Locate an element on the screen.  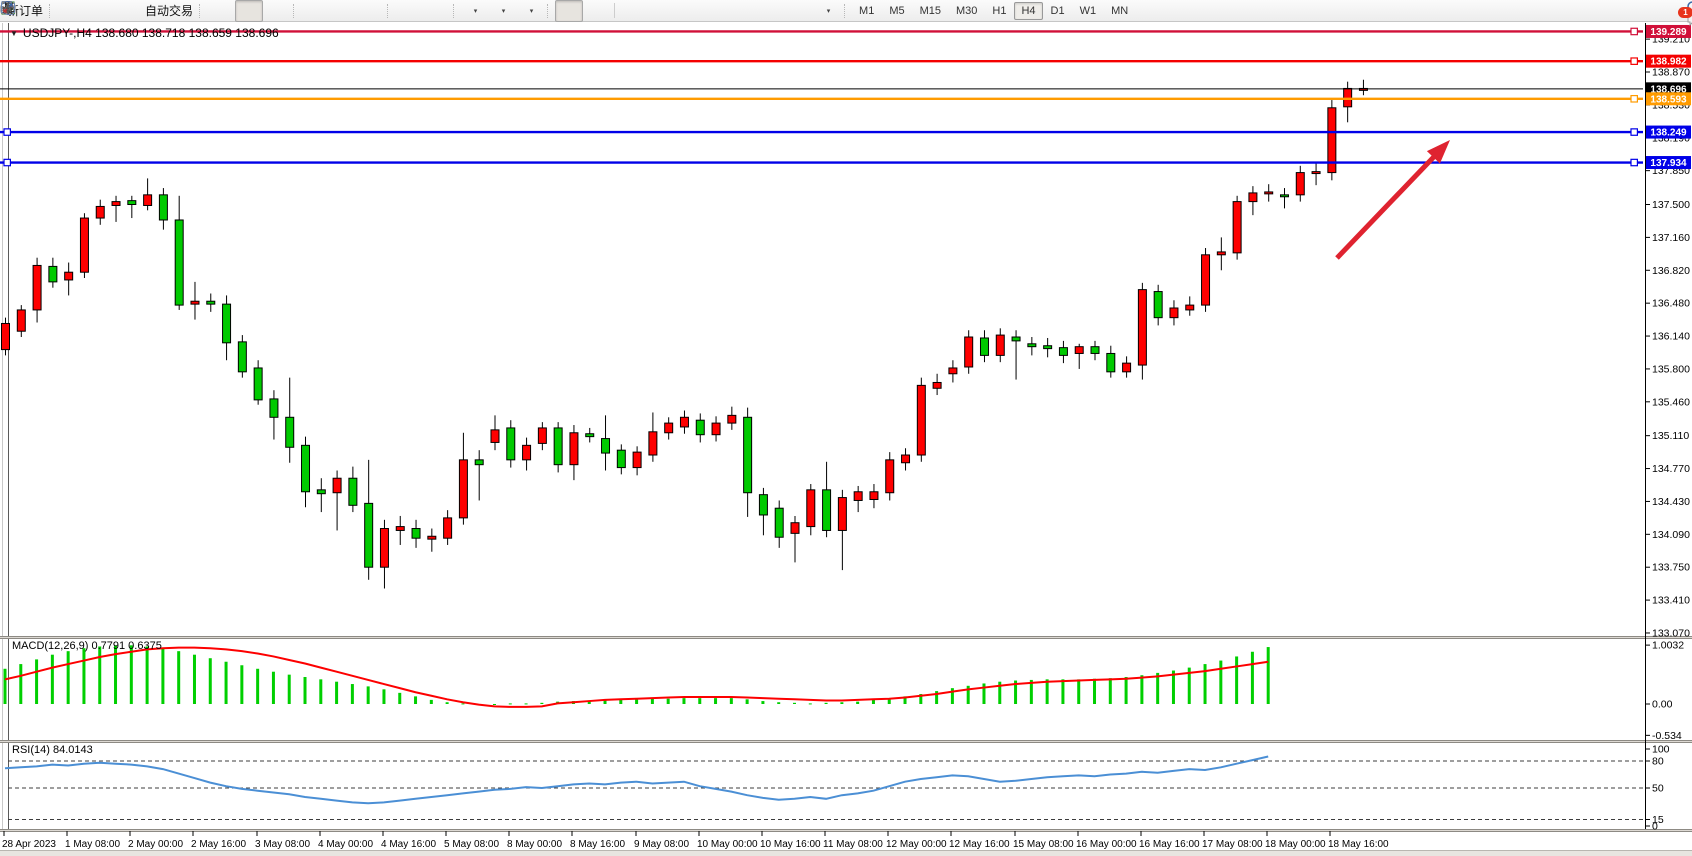
time-label: 18 May 00:00 is located at coordinates (1295, 844).